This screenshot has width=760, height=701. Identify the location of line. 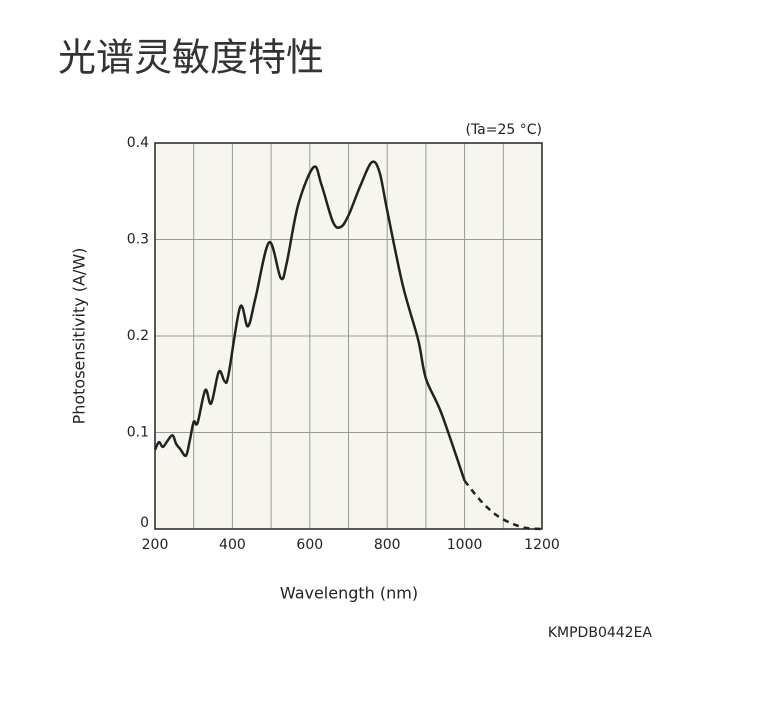
(503, 505).